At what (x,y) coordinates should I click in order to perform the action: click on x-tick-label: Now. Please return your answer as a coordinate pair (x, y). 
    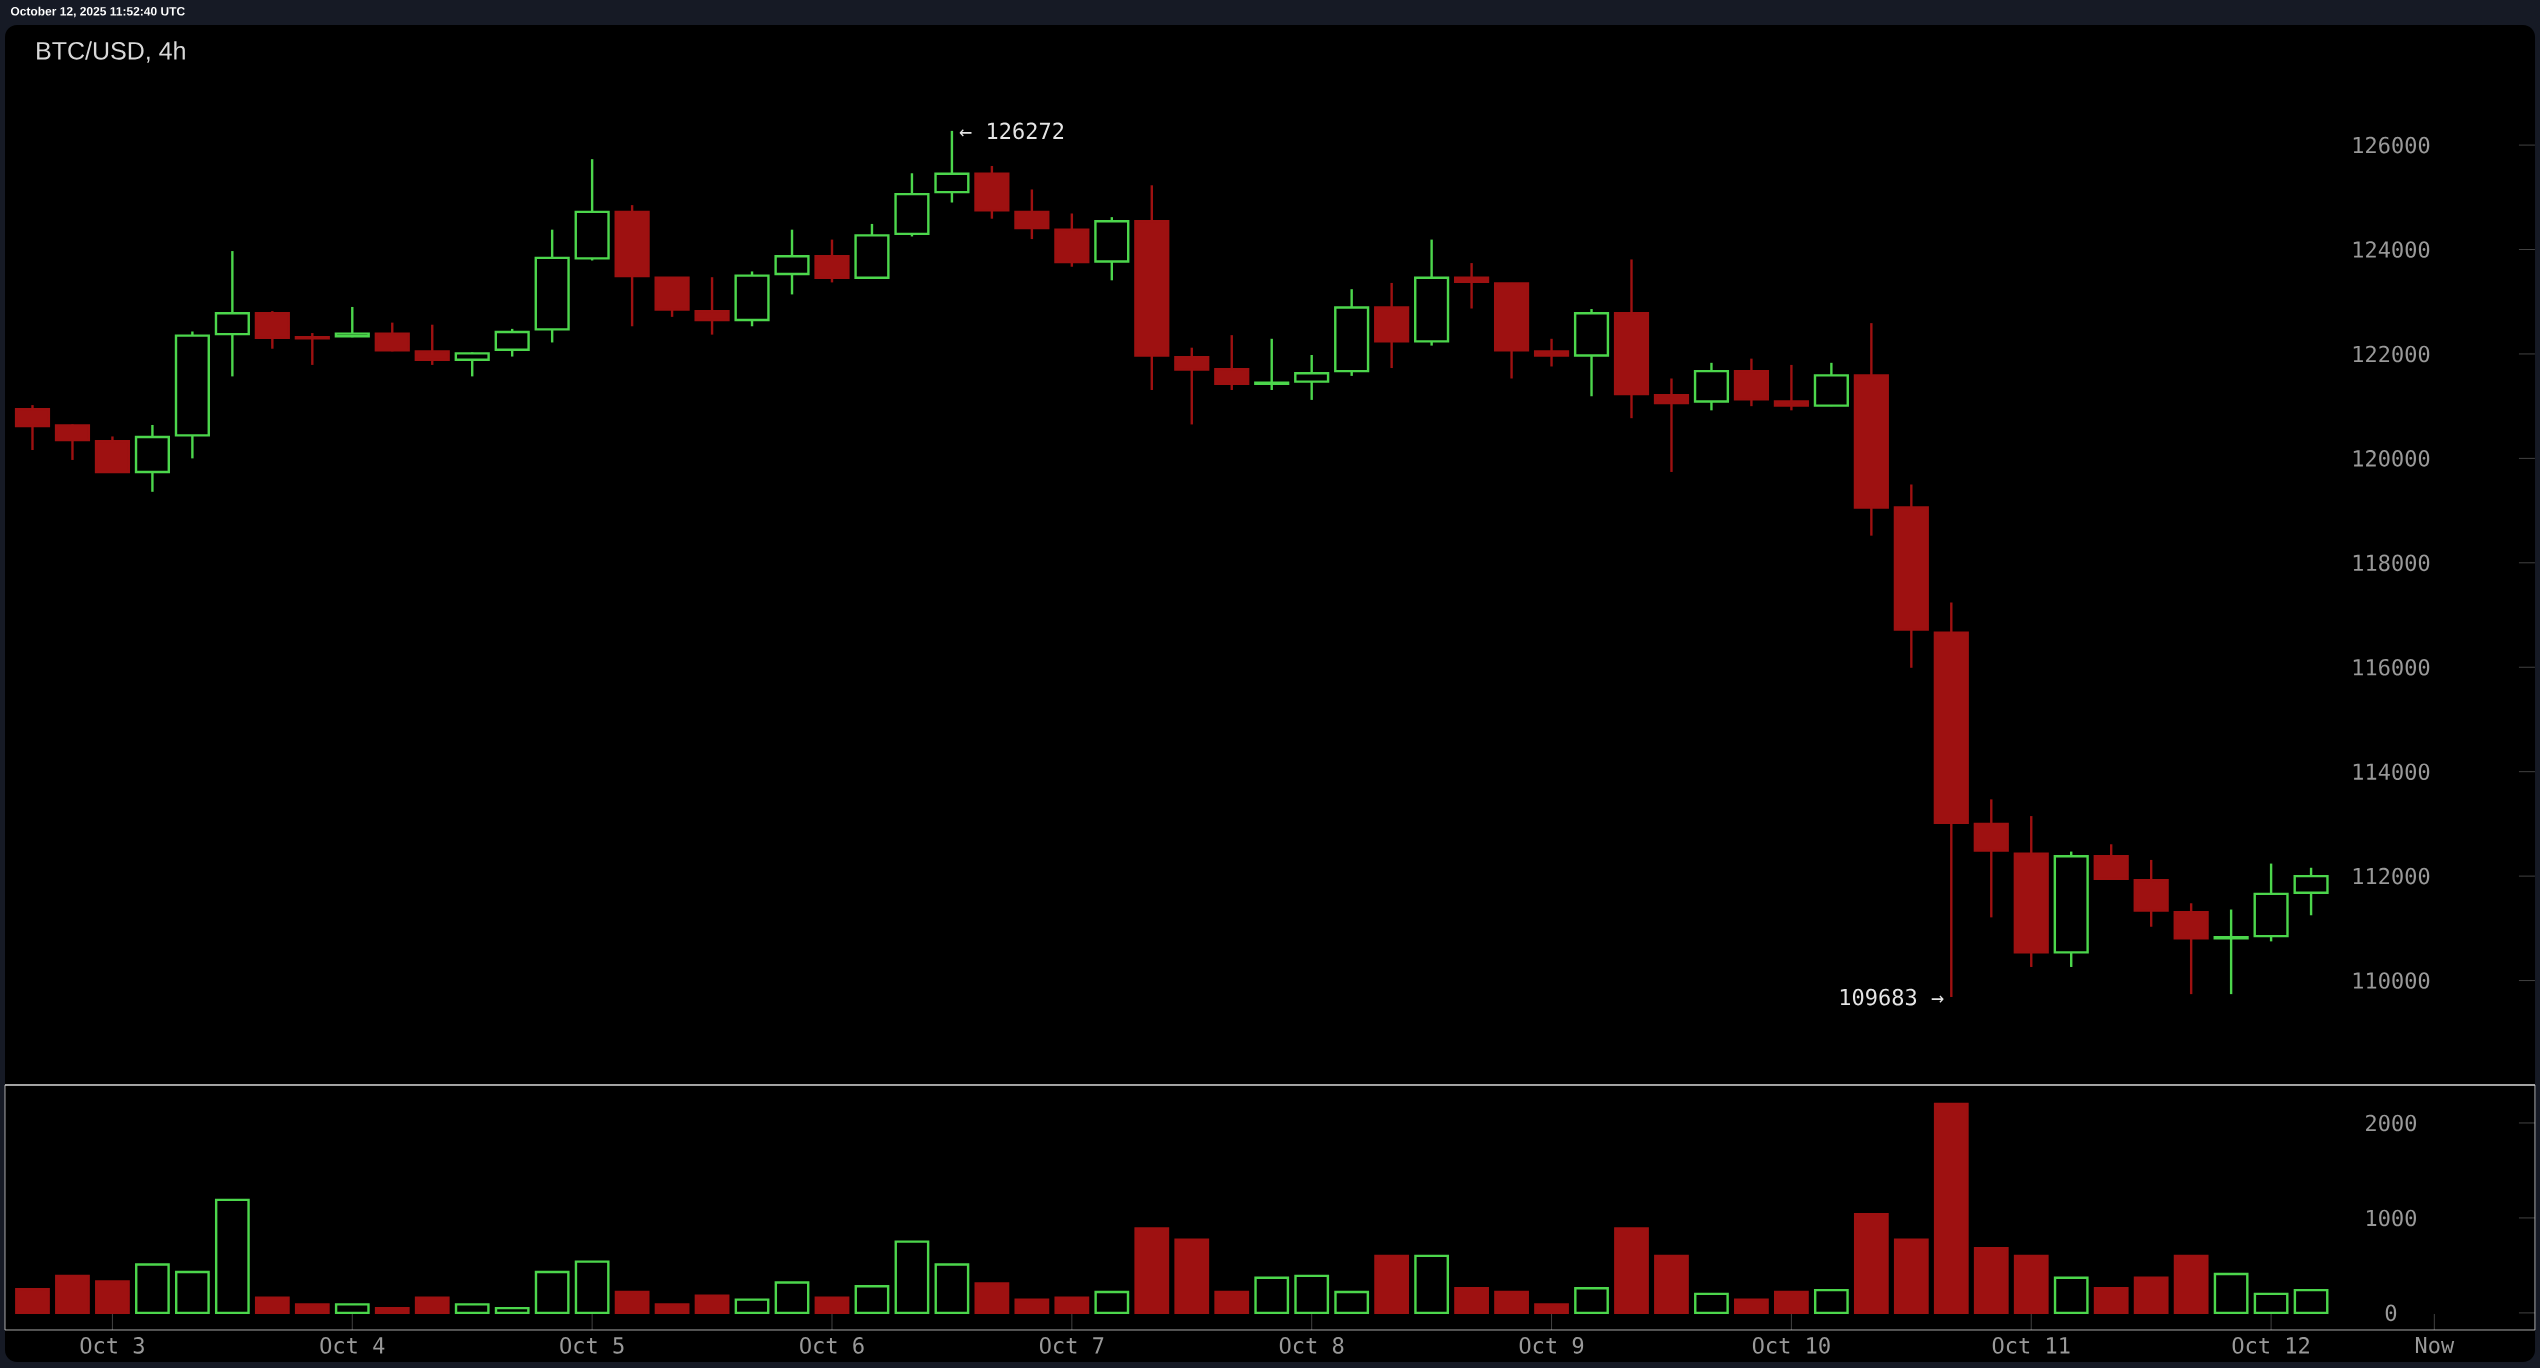
    Looking at the image, I should click on (2435, 1345).